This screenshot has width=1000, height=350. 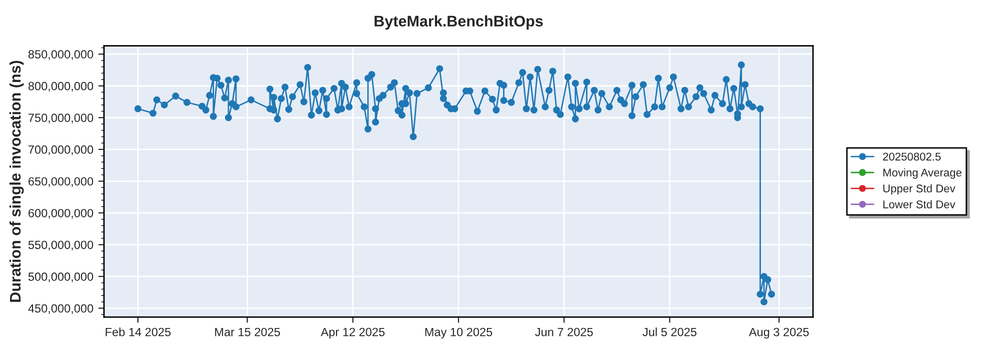 What do you see at coordinates (61, 277) in the screenshot?
I see `y-tick-label: 500,000,000` at bounding box center [61, 277].